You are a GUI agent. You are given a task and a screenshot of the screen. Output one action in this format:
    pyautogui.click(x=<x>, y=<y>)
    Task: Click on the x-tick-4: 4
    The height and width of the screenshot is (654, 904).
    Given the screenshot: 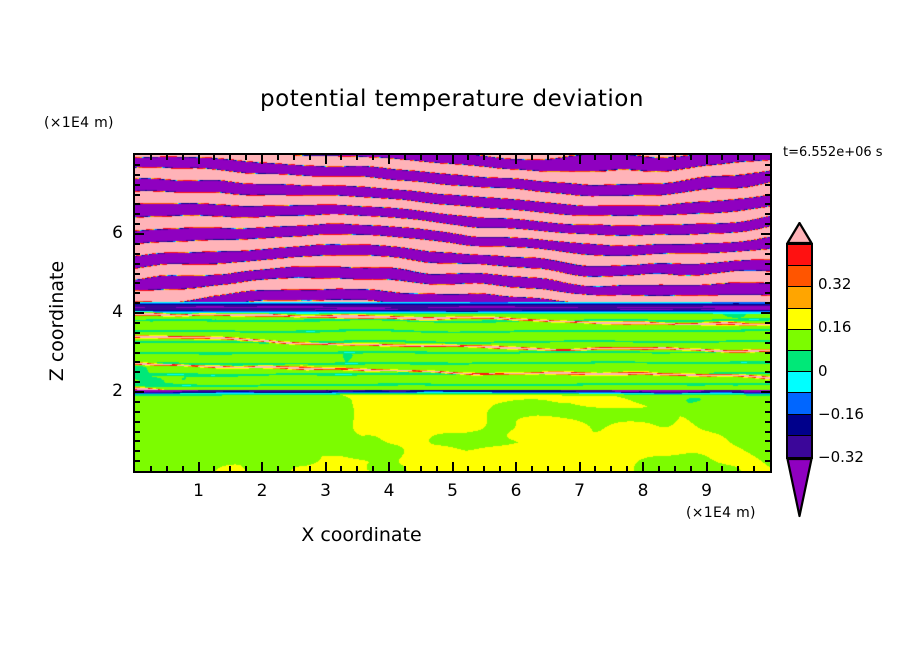 What is the action you would take?
    pyautogui.click(x=389, y=491)
    